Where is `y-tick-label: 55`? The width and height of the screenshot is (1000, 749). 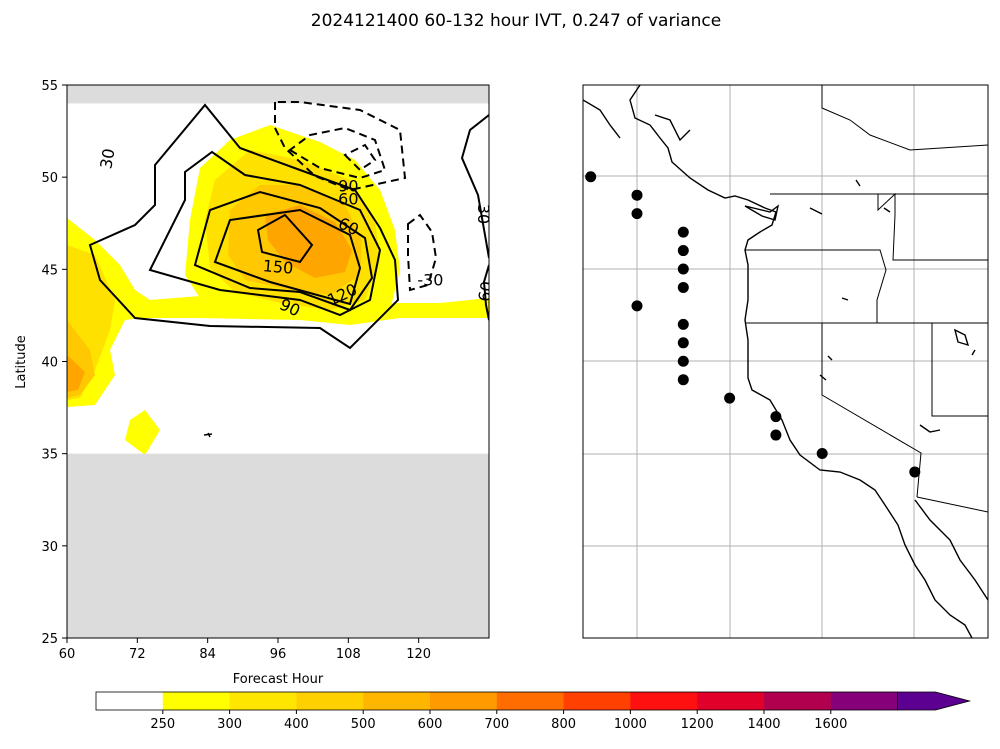 y-tick-label: 55 is located at coordinates (49, 86).